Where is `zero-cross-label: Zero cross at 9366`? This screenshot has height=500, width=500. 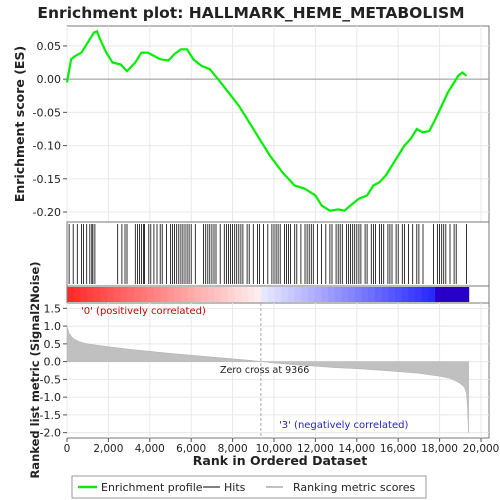 zero-cross-label: Zero cross at 9366 is located at coordinates (264, 370).